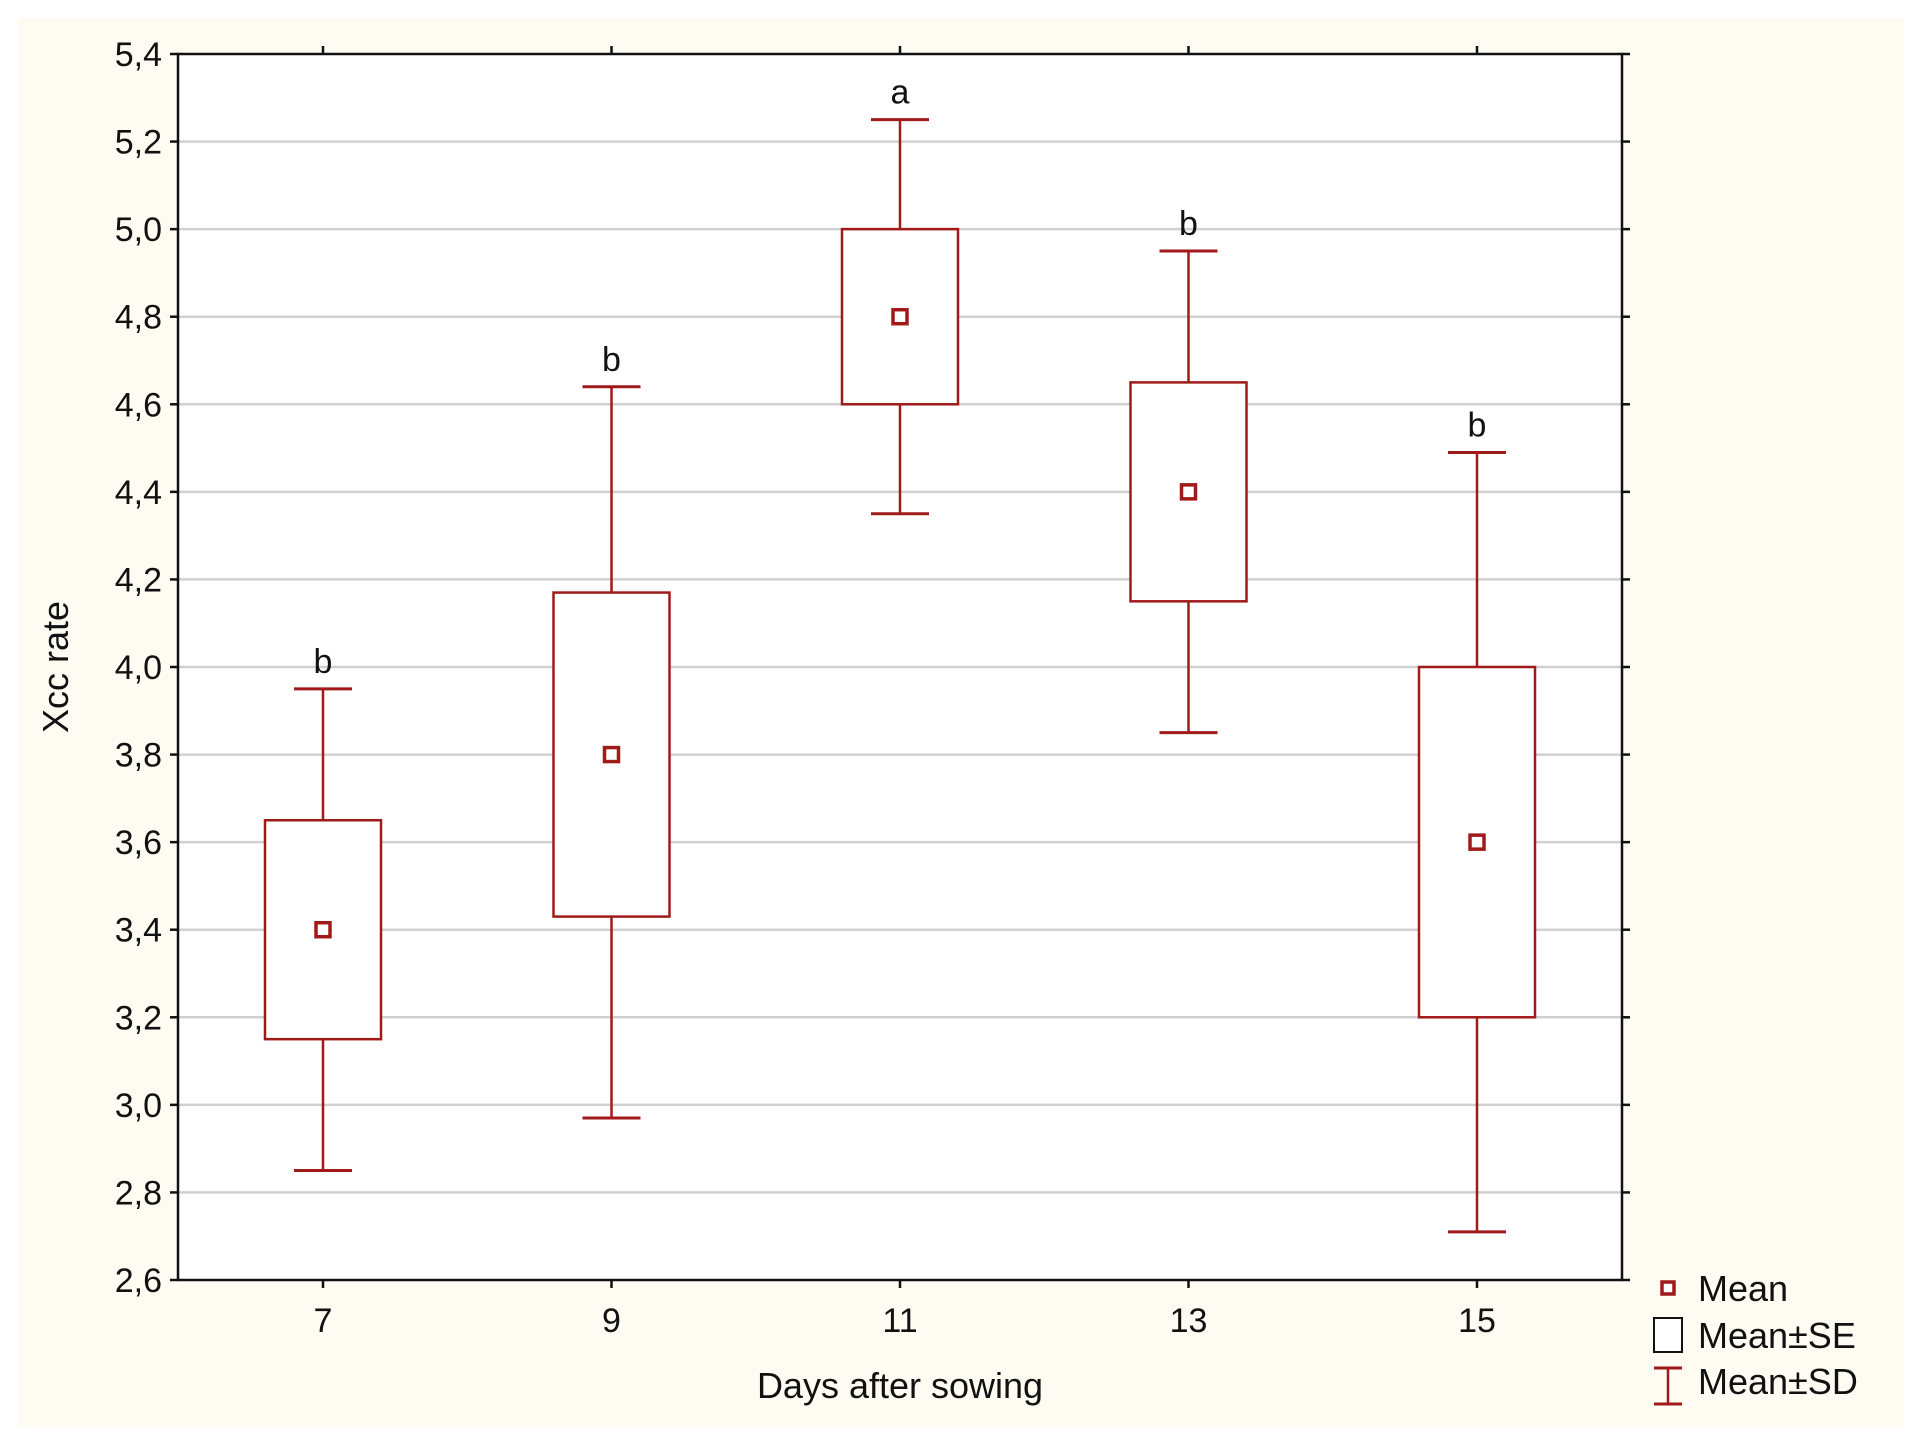  What do you see at coordinates (138, 493) in the screenshot?
I see `y-tick-label: 4,4` at bounding box center [138, 493].